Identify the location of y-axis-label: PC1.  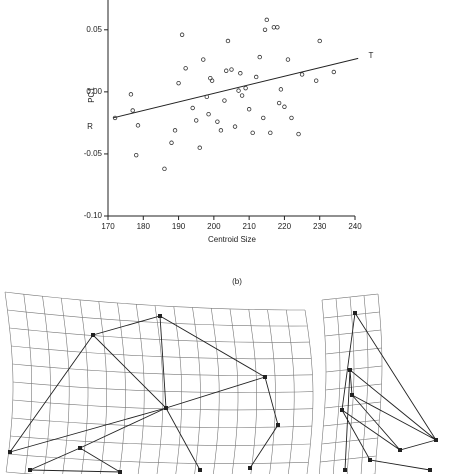
(91, 95).